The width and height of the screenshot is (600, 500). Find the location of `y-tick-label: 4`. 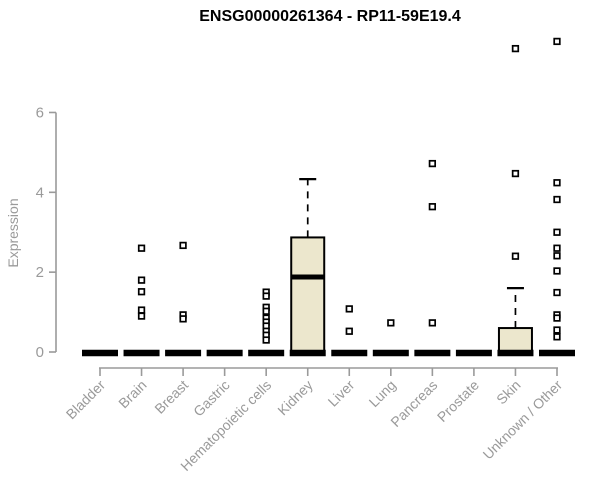

y-tick-label: 4 is located at coordinates (40, 192).